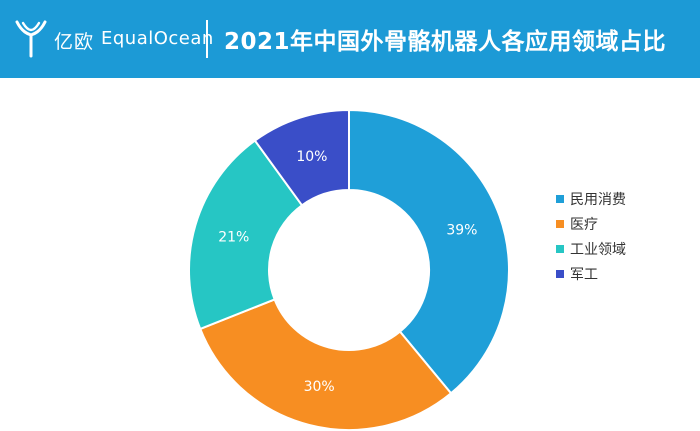 Image resolution: width=700 pixels, height=431 pixels. Describe the element at coordinates (311, 157) in the screenshot. I see `slice-data-label-4: 10%` at that location.